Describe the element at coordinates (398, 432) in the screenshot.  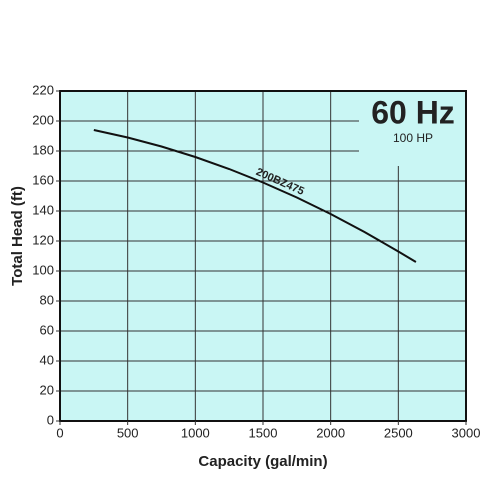
I see `x-tick-label: 2500` at that location.